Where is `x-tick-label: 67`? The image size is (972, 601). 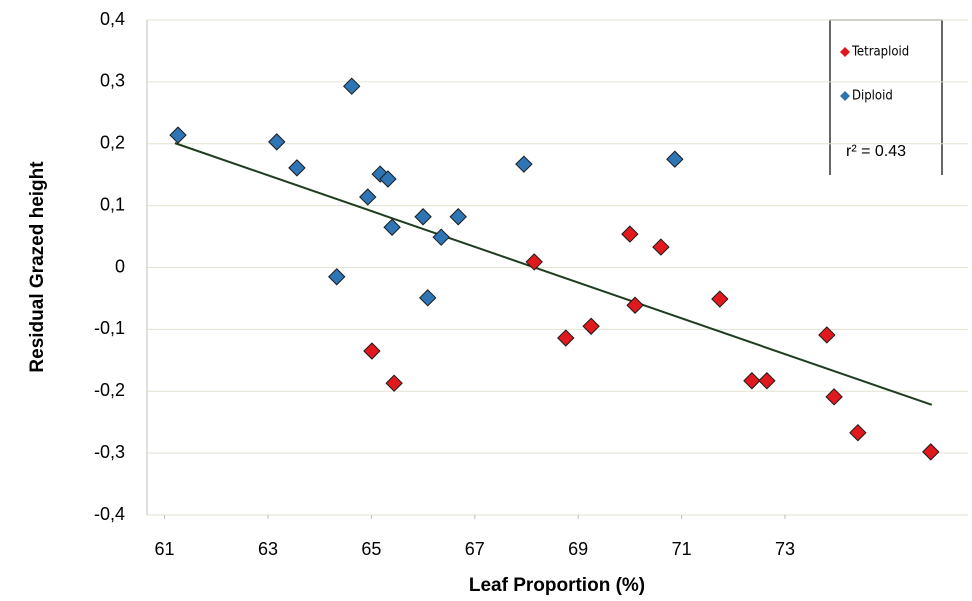
x-tick-label: 67 is located at coordinates (475, 549).